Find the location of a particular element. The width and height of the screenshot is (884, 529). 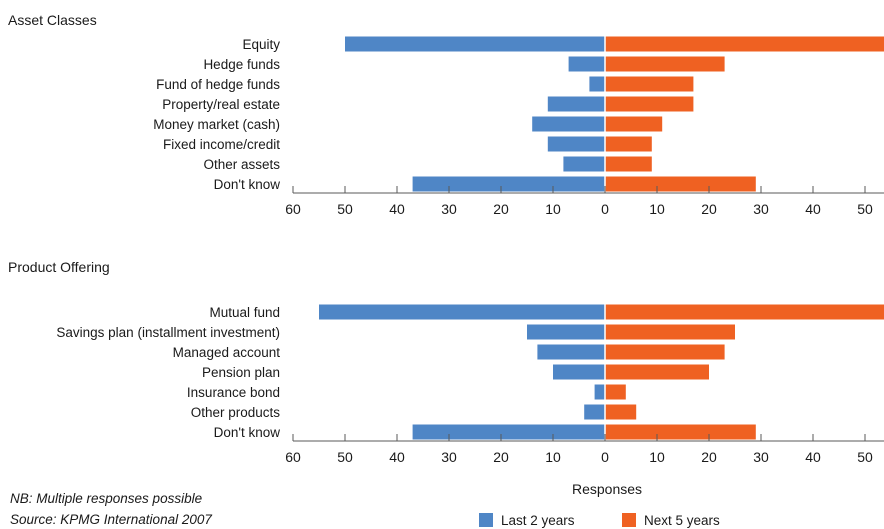

category-label-mutual-fund: Mutual fund is located at coordinates (244, 312).